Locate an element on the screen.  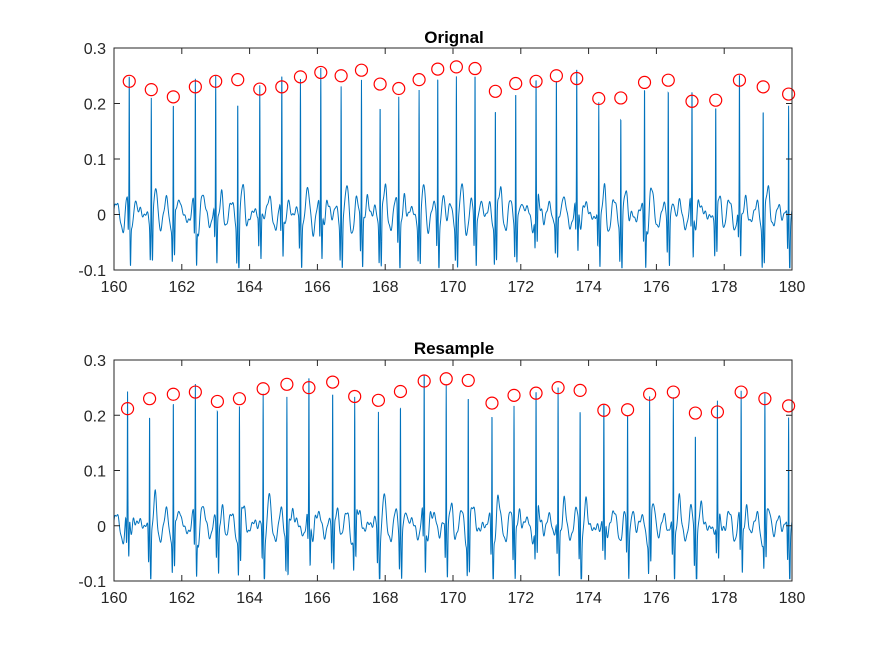
x-tick-label: 174 is located at coordinates (588, 598).